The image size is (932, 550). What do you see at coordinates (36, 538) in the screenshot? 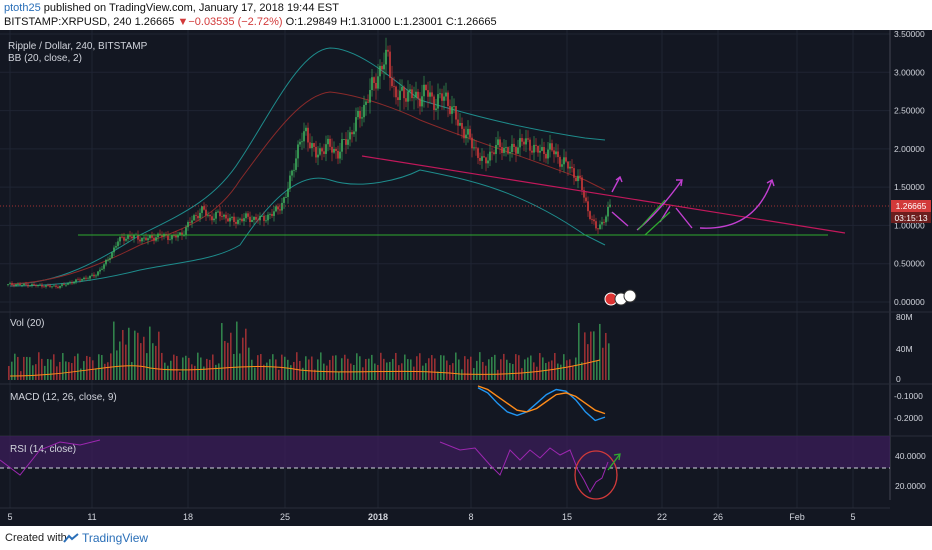
I see `created-with-text: Created with` at bounding box center [36, 538].